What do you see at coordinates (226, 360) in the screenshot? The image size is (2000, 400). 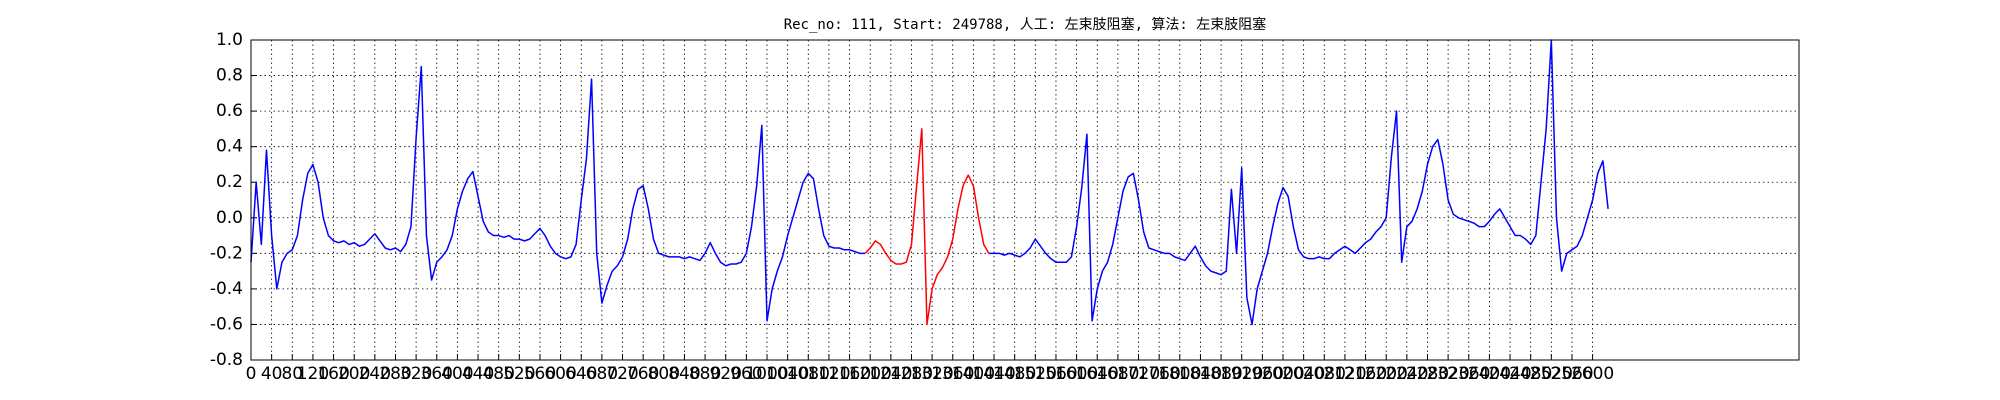 I see `y-tick-label: -0.8` at bounding box center [226, 360].